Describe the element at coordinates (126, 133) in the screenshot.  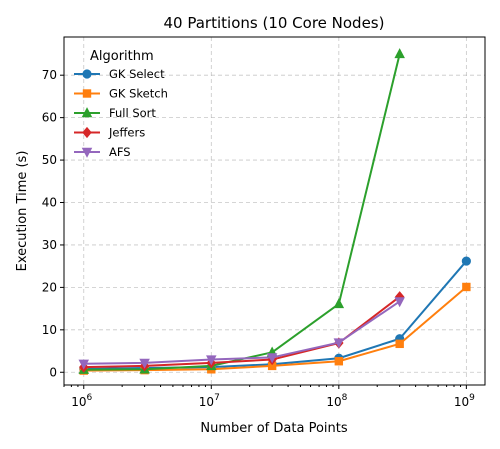
I see `legend-label: Jeffers` at that location.